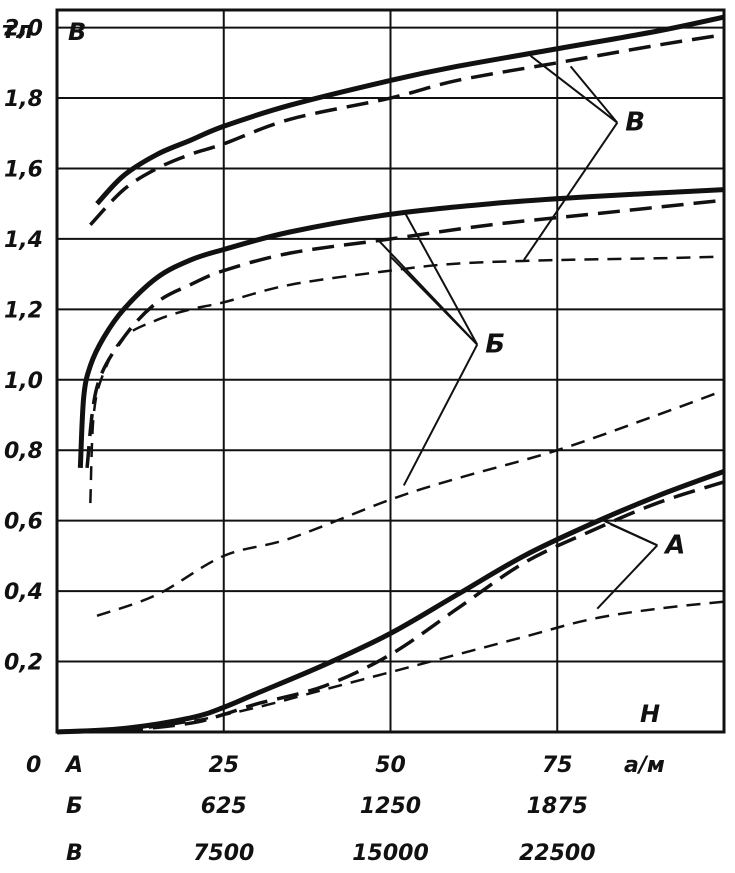 Image resolution: width=735 pixels, height=873 pixels. I want to click on x-unit-label: а/м, so click(644, 765).